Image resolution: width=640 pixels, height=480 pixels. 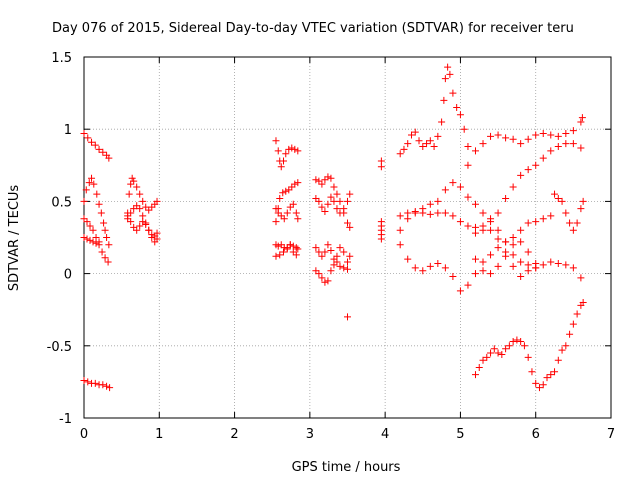 I want to click on series-sat-i, so click(x=287, y=154).